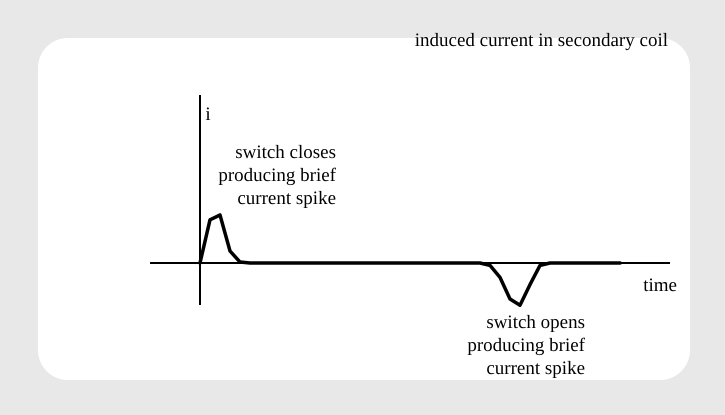  I want to click on text: switch closes producing brief current spike, so click(277, 175).